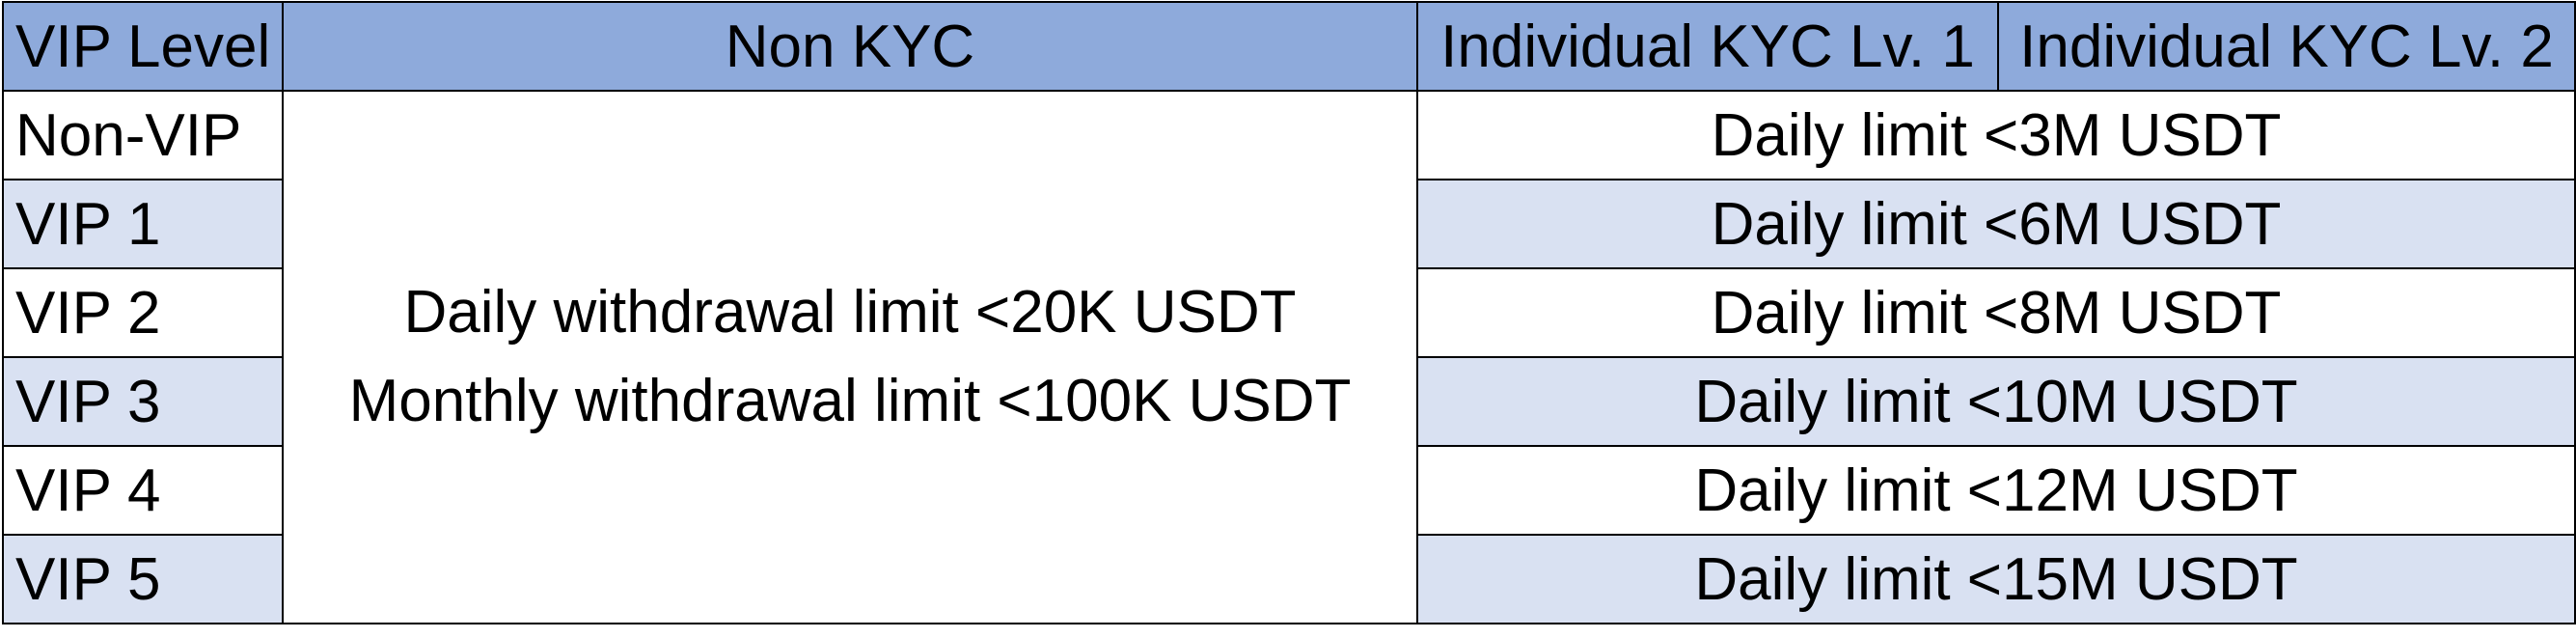 This screenshot has width=2576, height=638. Describe the element at coordinates (143, 312) in the screenshot. I see `vip-level-cell: VIP 2` at that location.